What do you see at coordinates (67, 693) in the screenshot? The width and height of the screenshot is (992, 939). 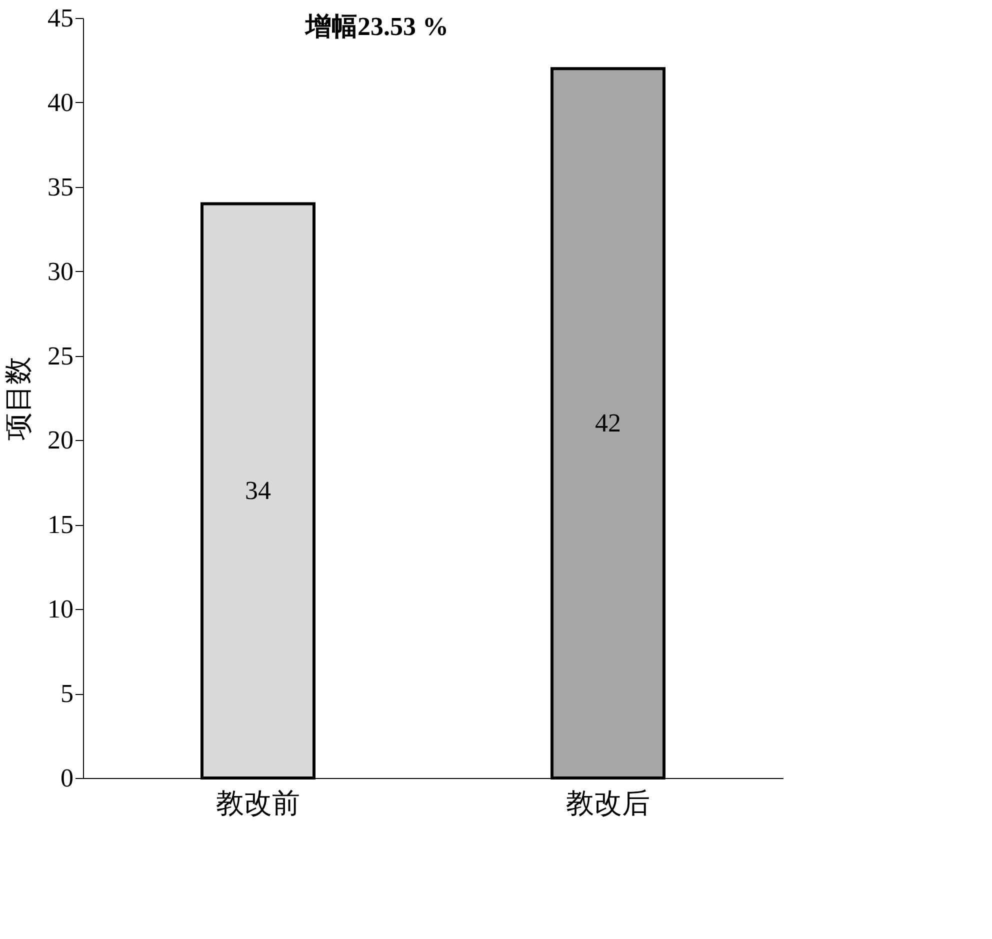 I see `y-tick-label: 5` at bounding box center [67, 693].